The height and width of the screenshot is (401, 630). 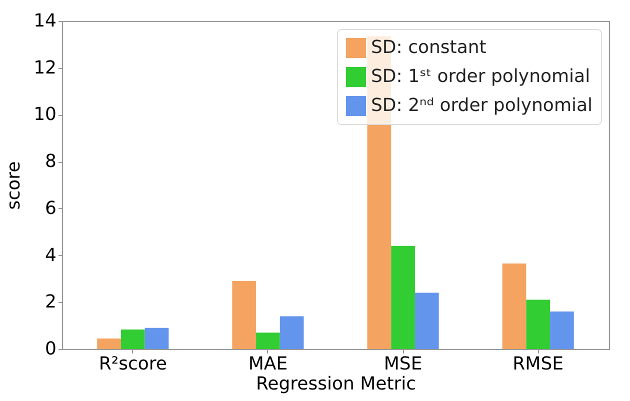 I want to click on x-tick-label: MAE, so click(x=268, y=364).